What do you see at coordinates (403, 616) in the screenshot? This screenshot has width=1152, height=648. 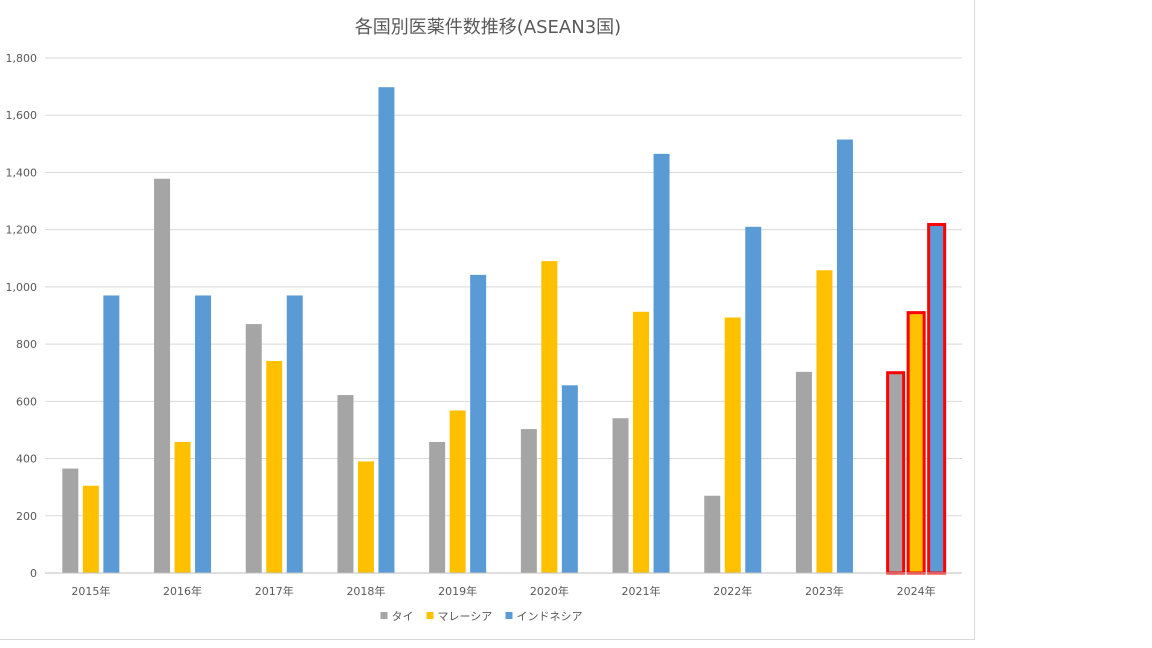 I see `legend-label: タイ` at bounding box center [403, 616].